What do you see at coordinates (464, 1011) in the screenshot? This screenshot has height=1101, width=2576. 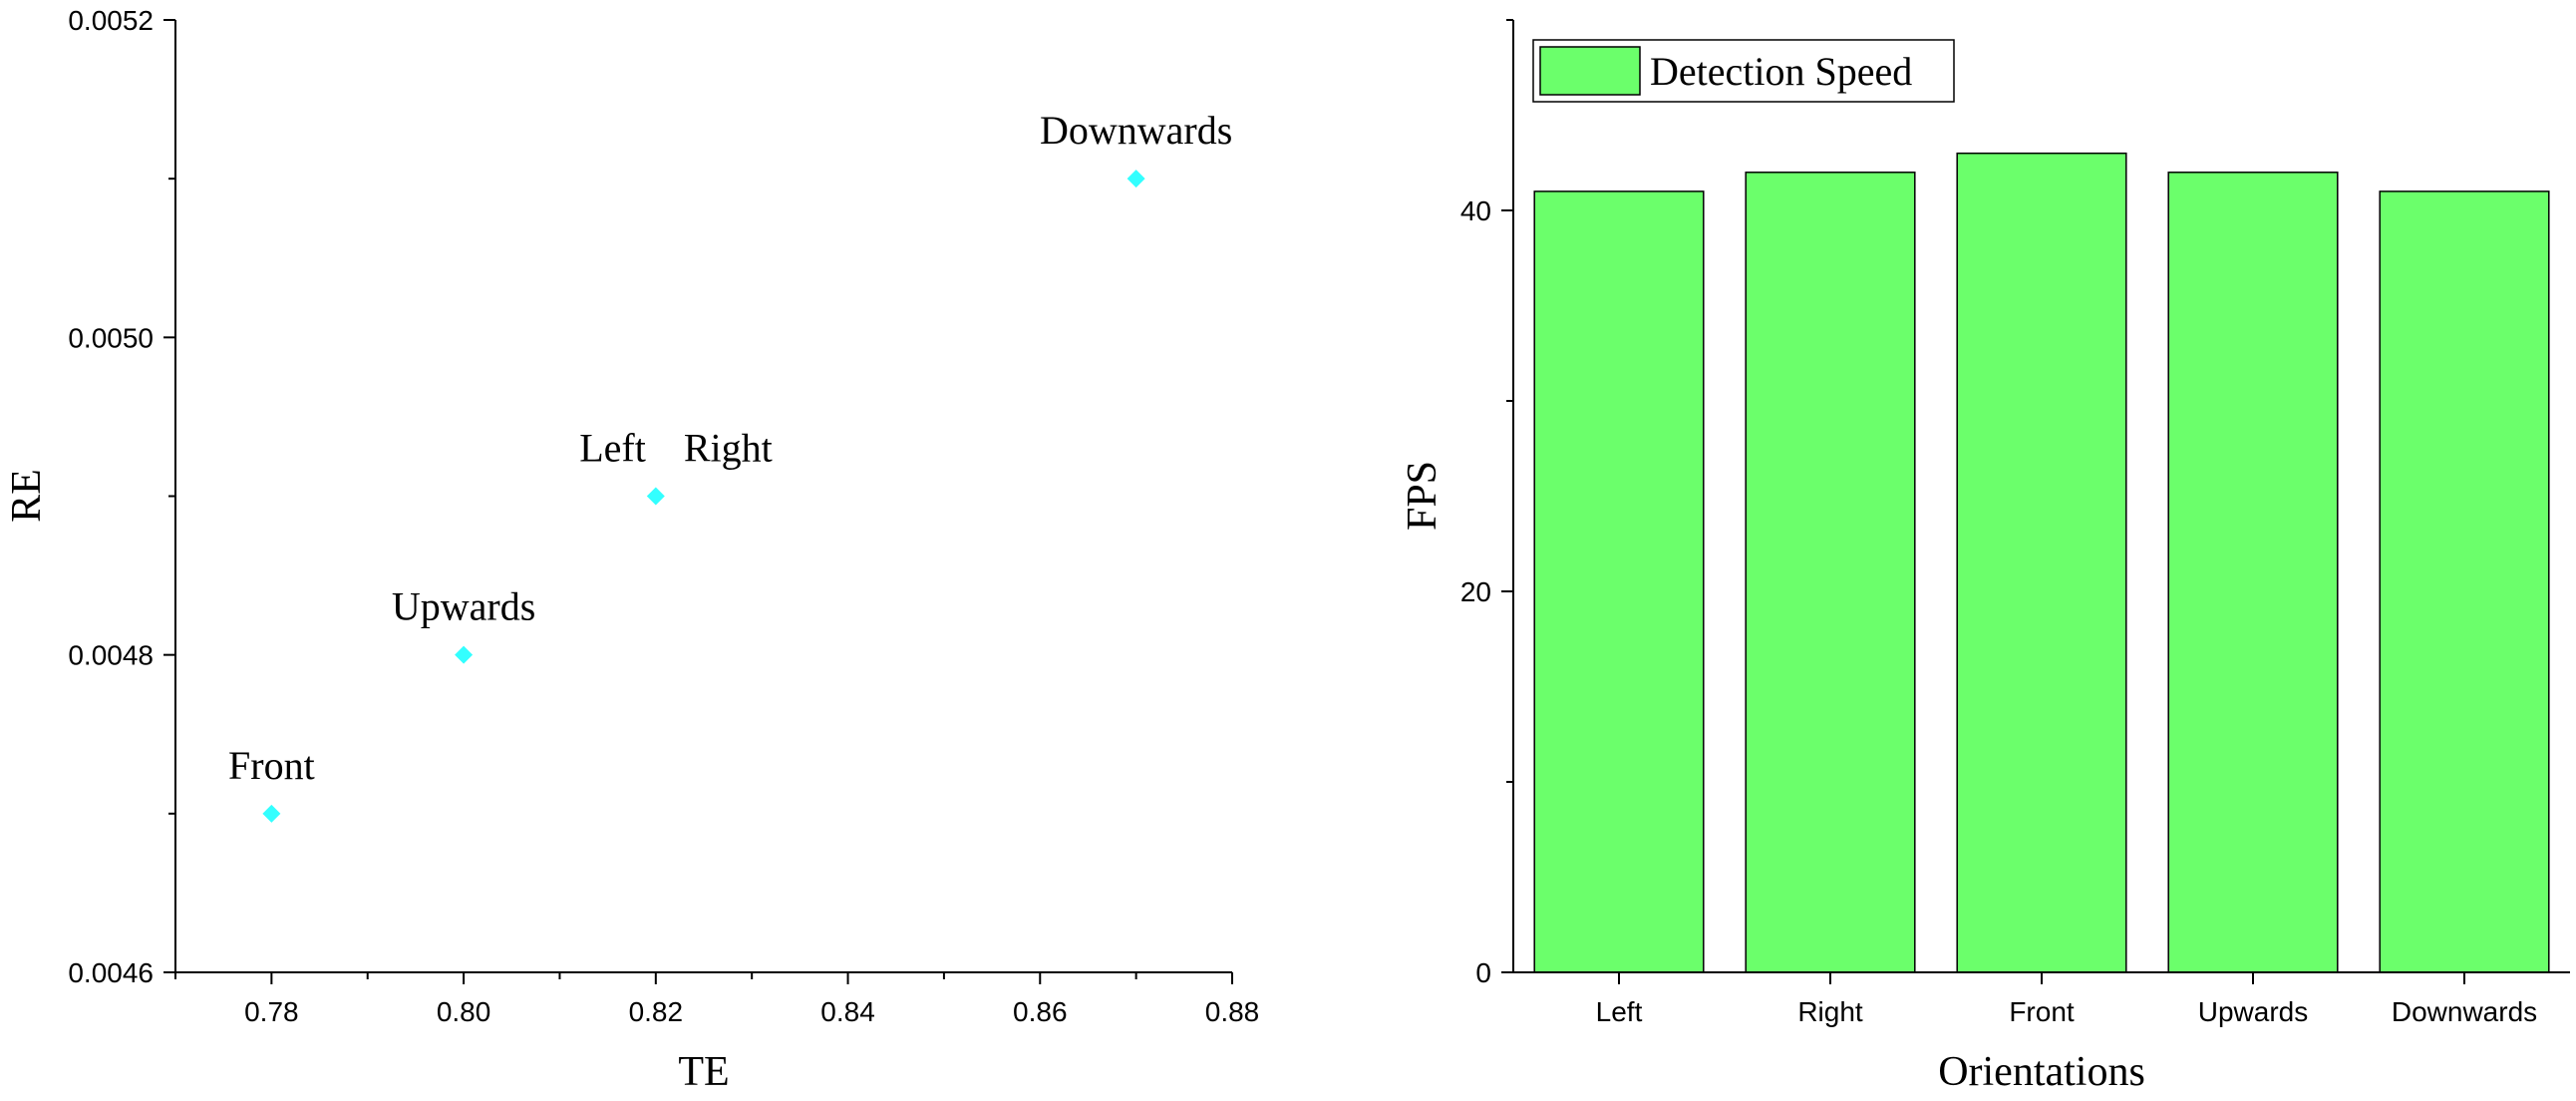 I see `x-tick-label: 0.80` at bounding box center [464, 1011].